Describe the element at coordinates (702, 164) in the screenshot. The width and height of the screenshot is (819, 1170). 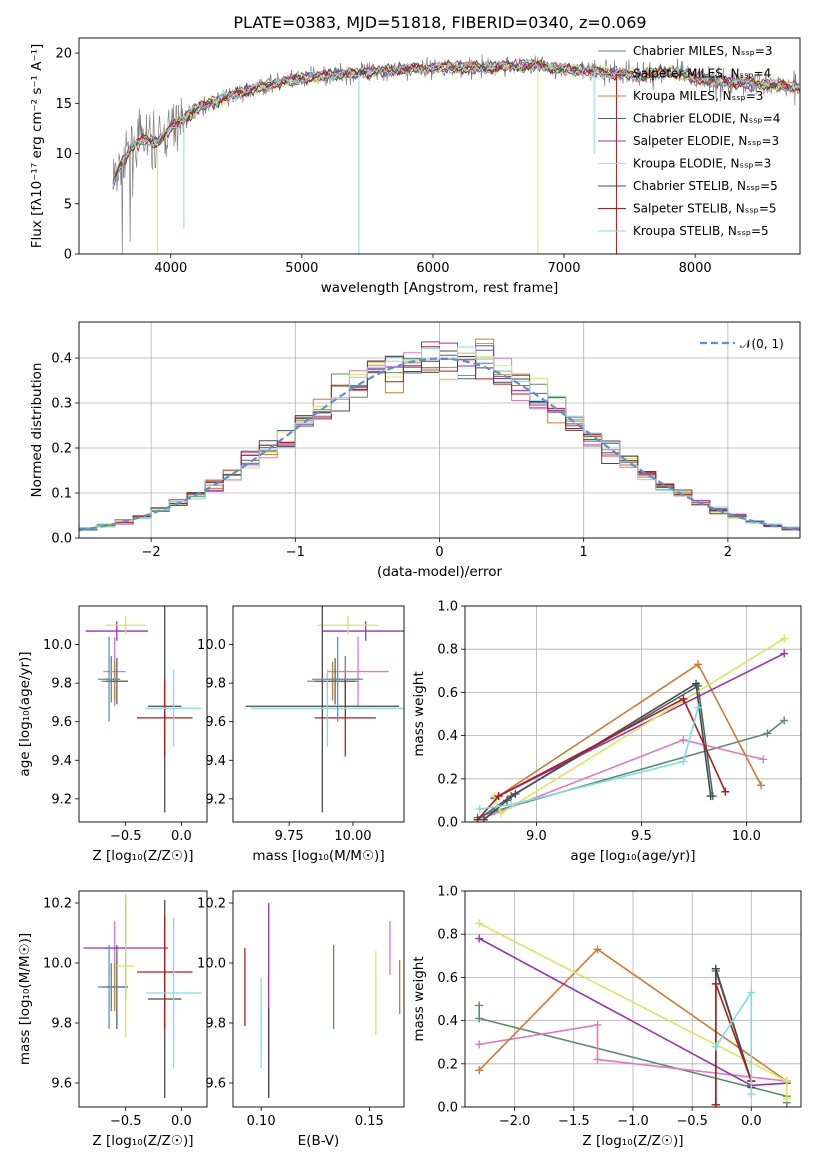
I see `legend-label: Kroupa ELODIE, Nₛₛₚ=3` at that location.